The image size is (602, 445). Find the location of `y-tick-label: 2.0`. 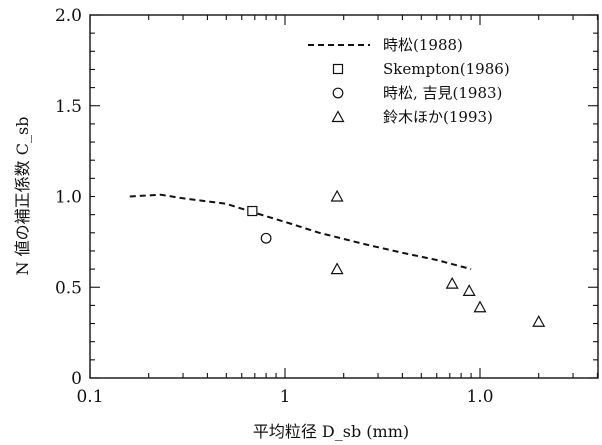

y-tick-label: 2.0 is located at coordinates (68, 16).